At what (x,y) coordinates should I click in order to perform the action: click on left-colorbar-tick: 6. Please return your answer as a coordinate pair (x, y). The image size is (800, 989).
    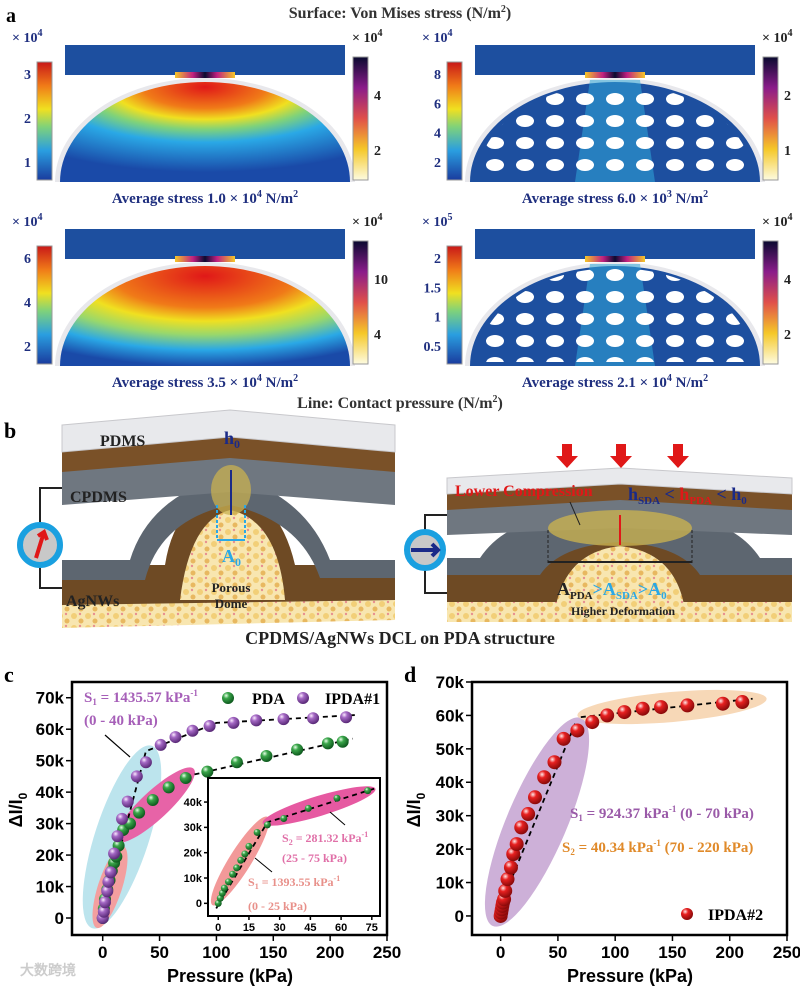
    Looking at the image, I should click on (27, 259).